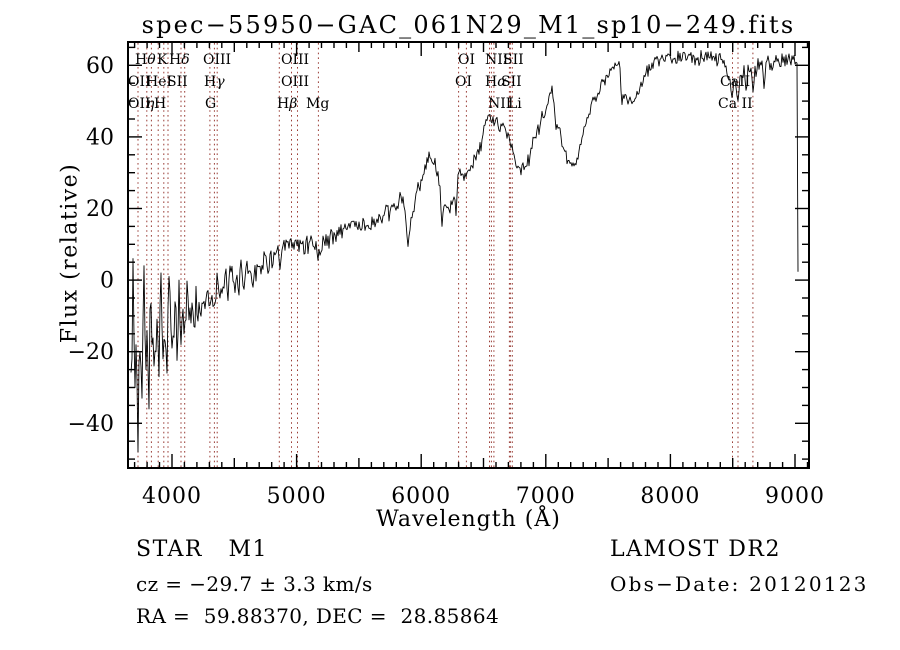 This screenshot has width=900, height=650. What do you see at coordinates (150, 104) in the screenshot?
I see `spectral-line-label: η` at bounding box center [150, 104].